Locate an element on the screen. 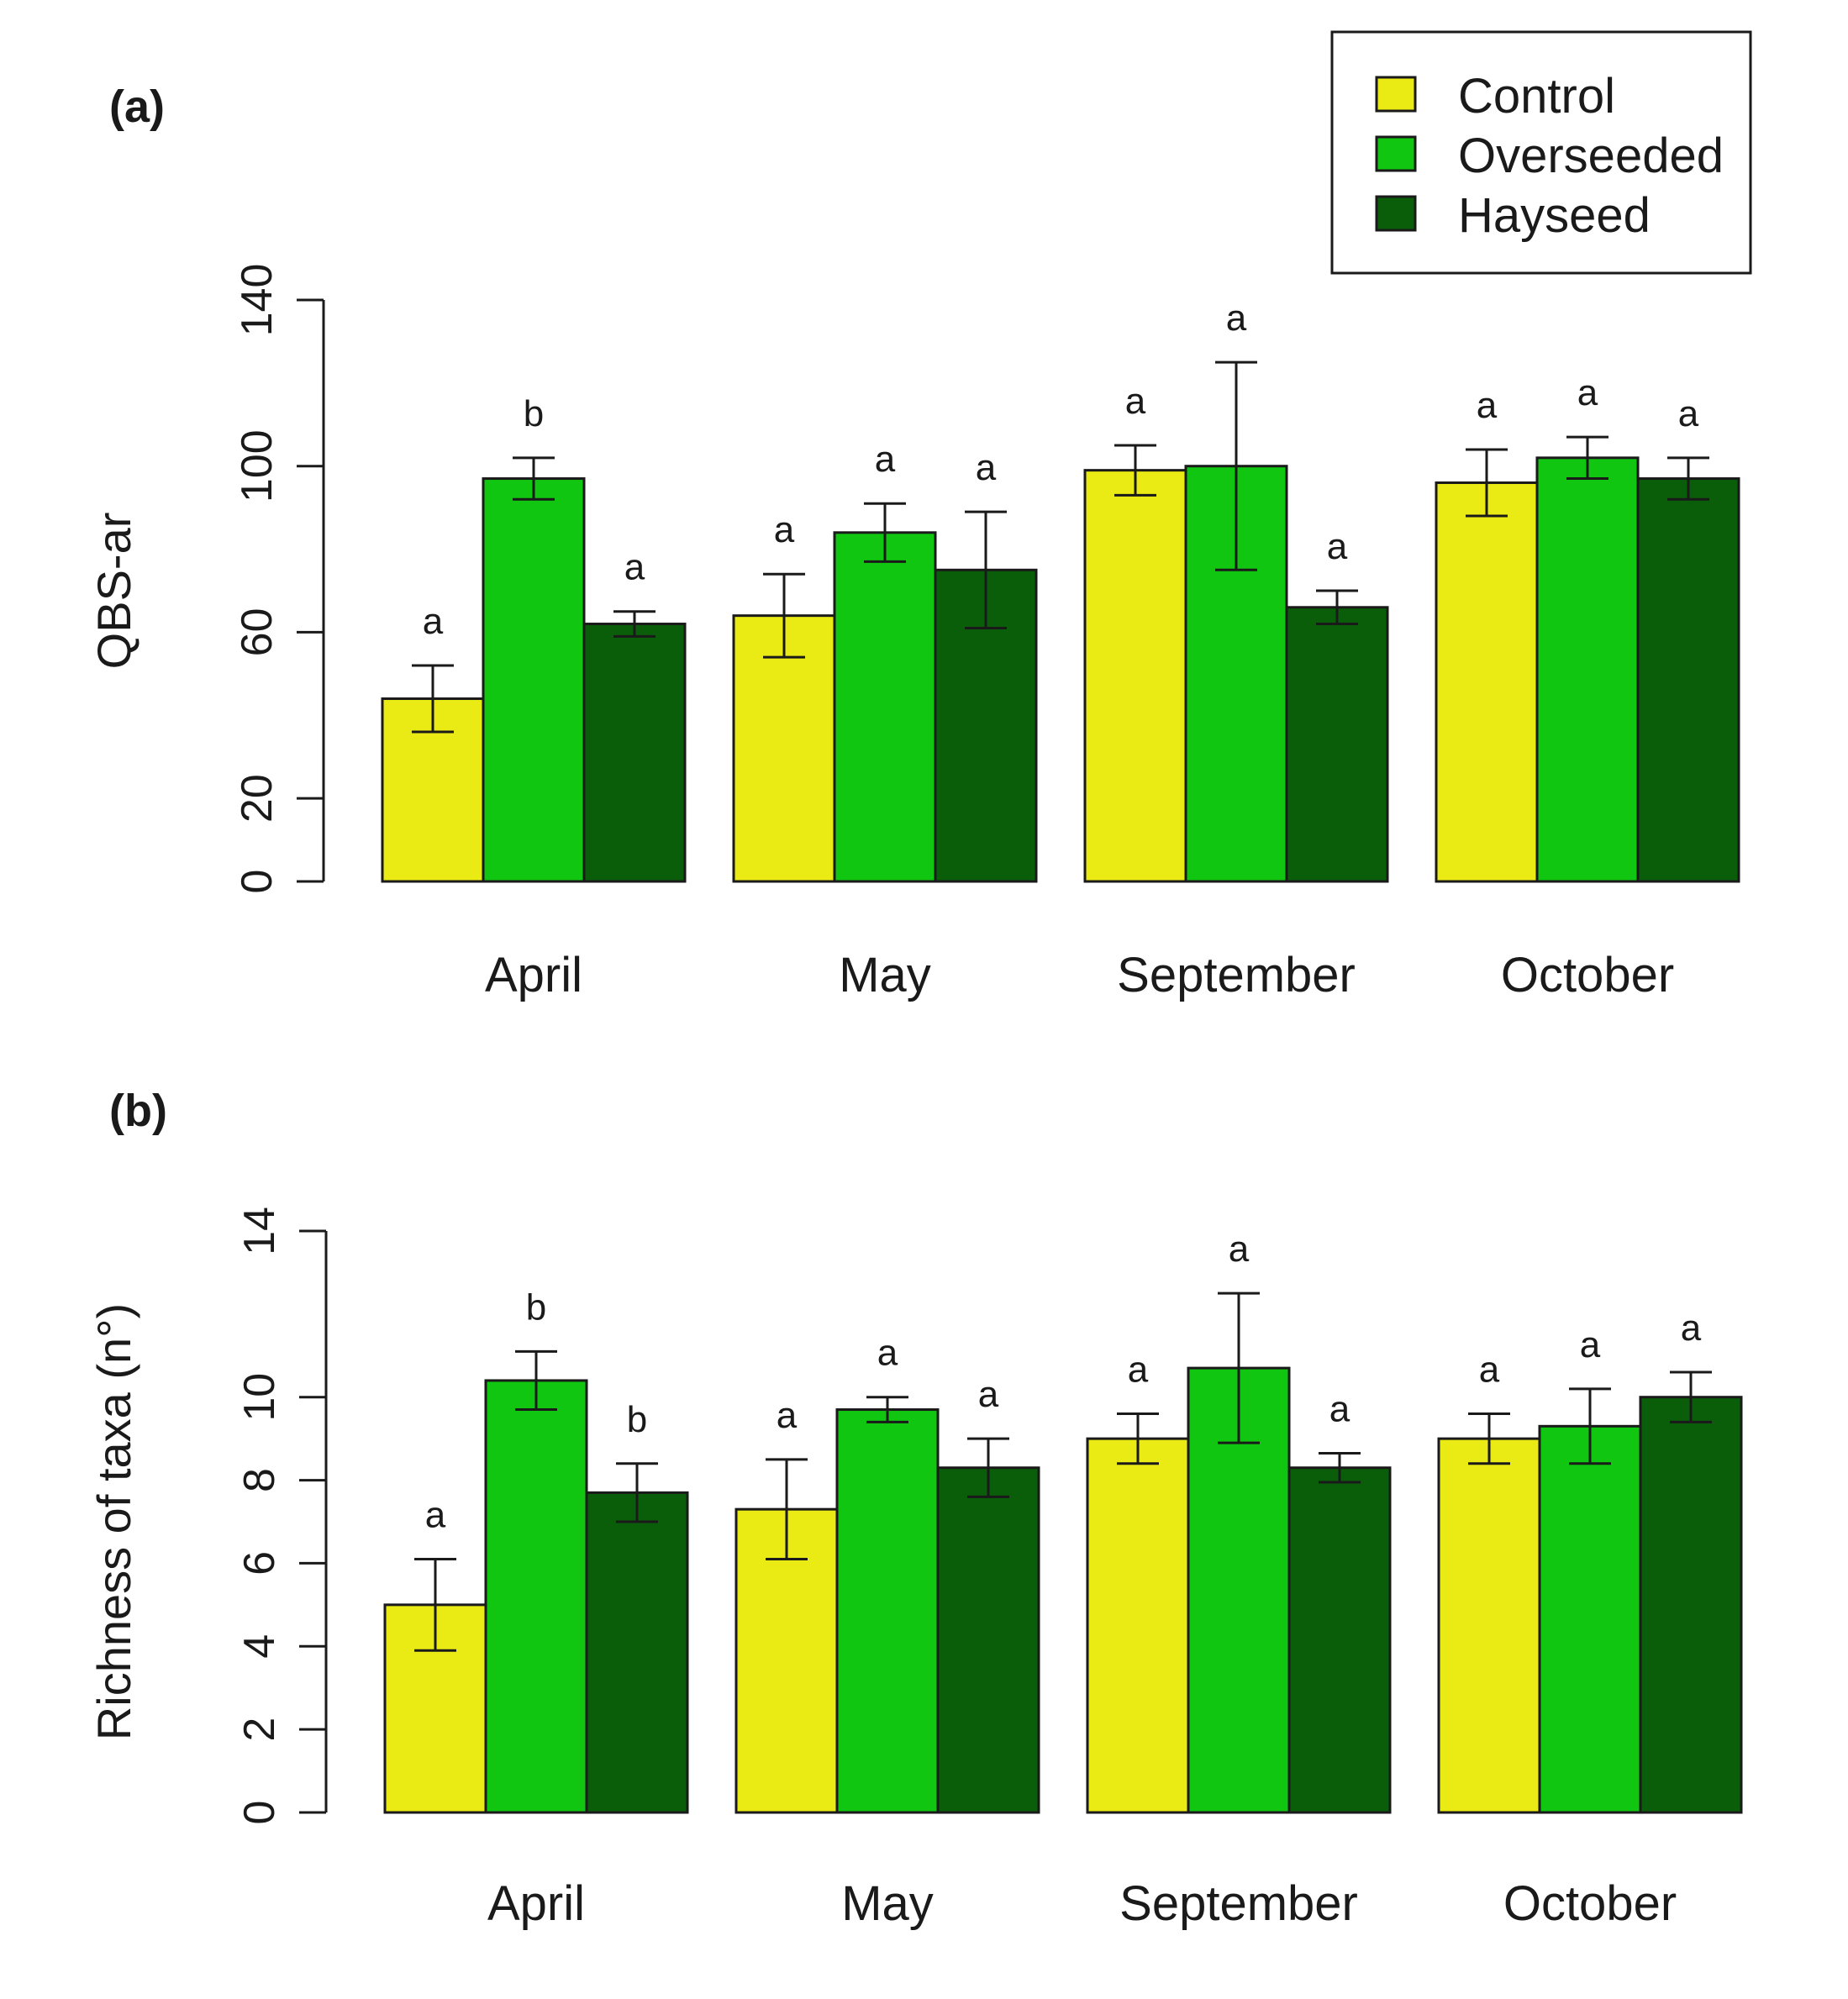  bar-b-may-overseeded is located at coordinates (887, 1611).